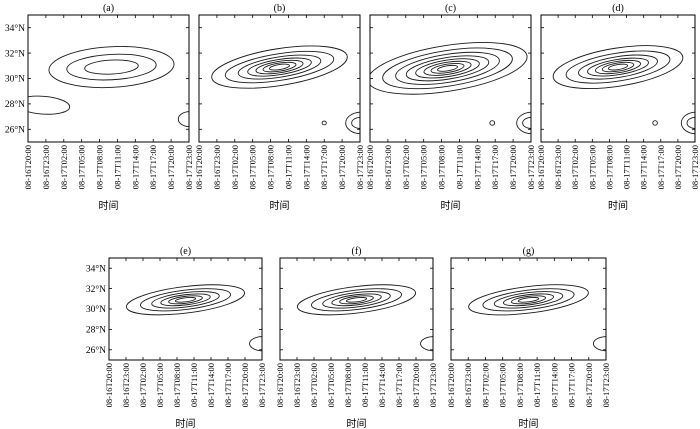 This screenshot has height=429, width=700. What do you see at coordinates (618, 8) in the screenshot?
I see `panel-label: (d)` at bounding box center [618, 8].